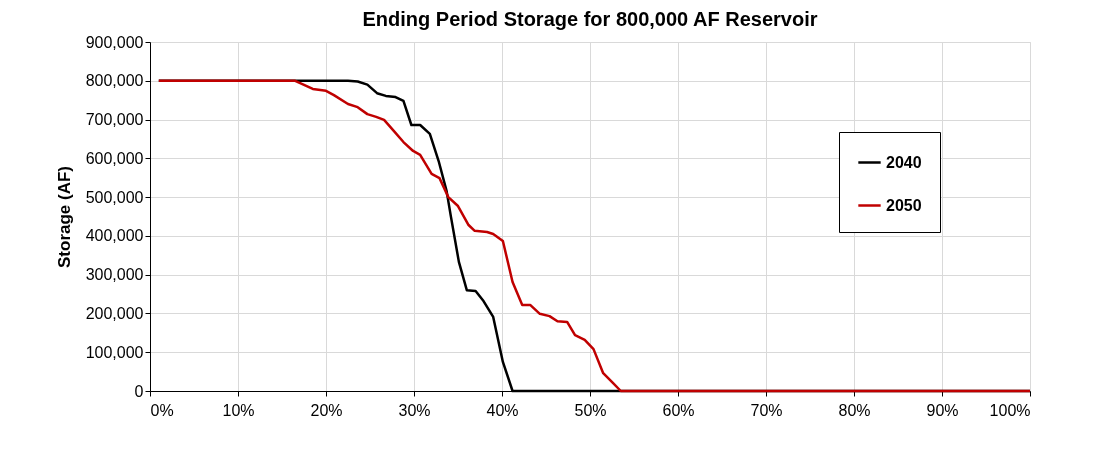 Image resolution: width=1119 pixels, height=462 pixels. I want to click on legend-label: 2050, so click(904, 205).